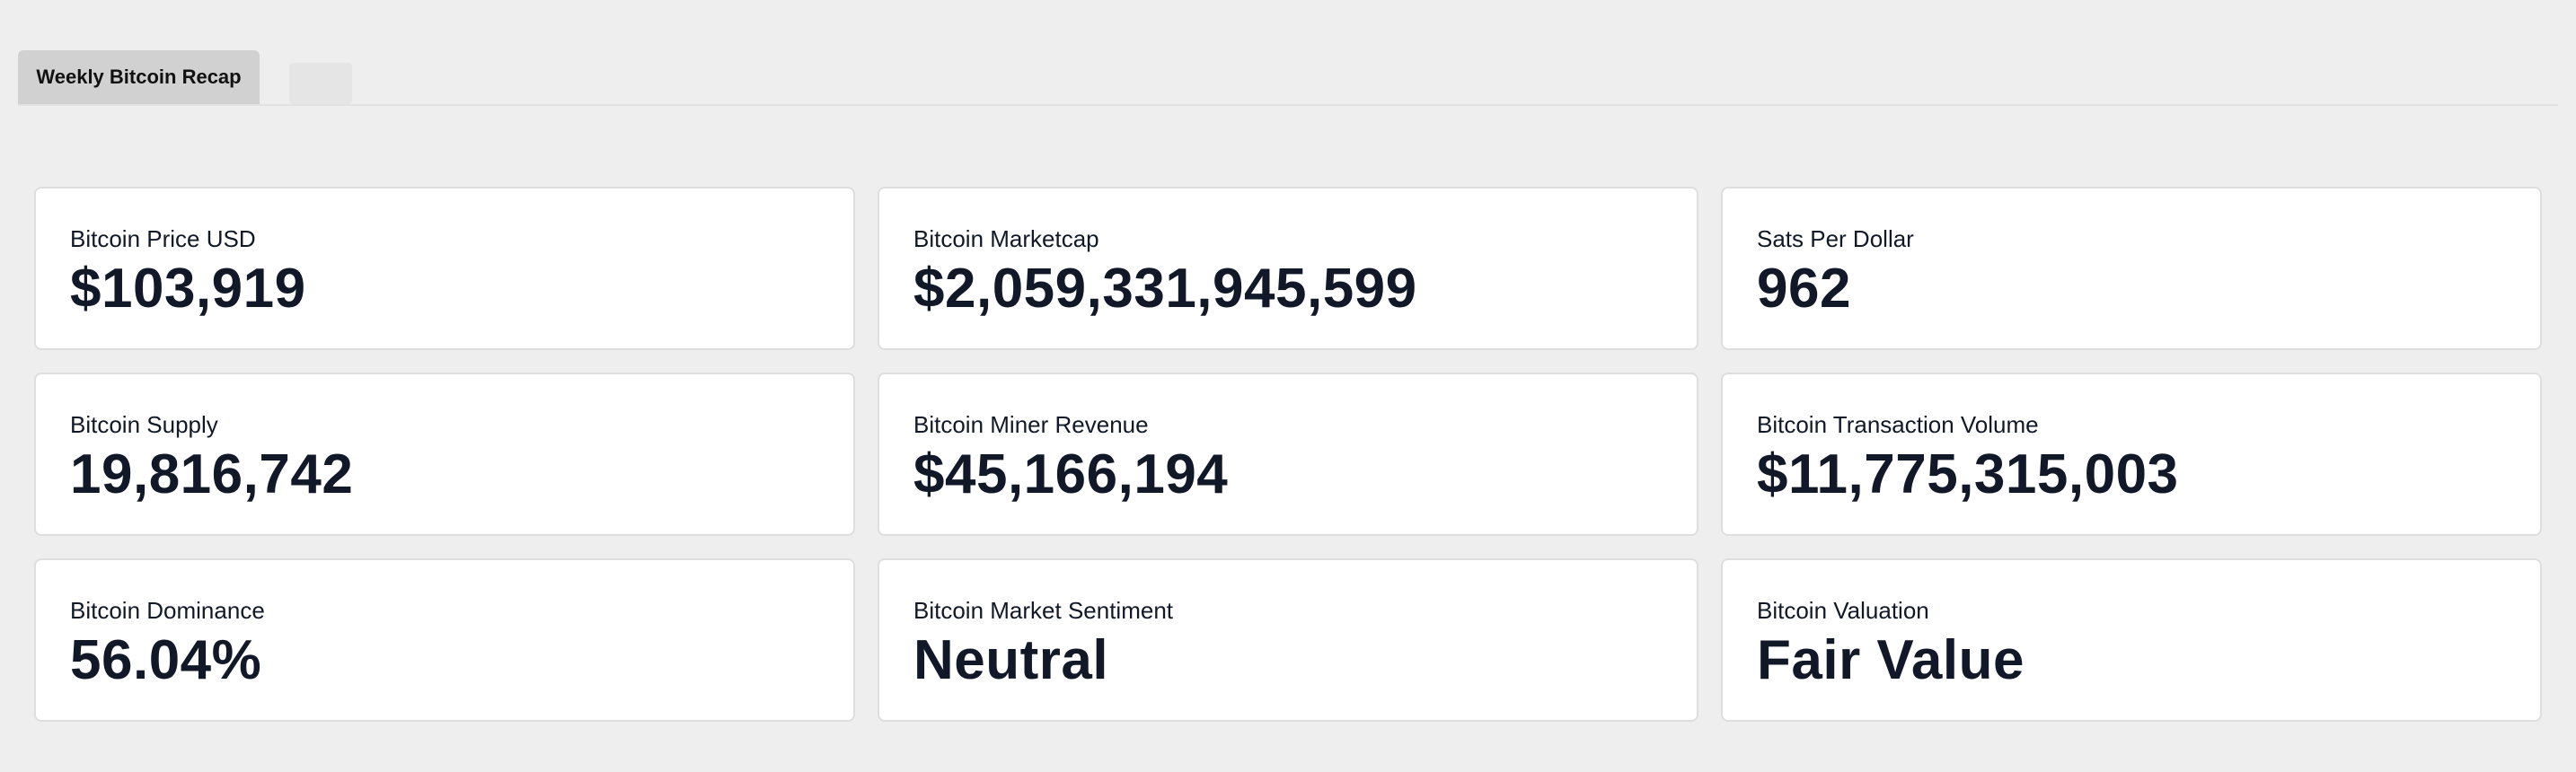 The image size is (2576, 772). What do you see at coordinates (1898, 424) in the screenshot?
I see `metric-label: Bitcoin Transaction Volume` at bounding box center [1898, 424].